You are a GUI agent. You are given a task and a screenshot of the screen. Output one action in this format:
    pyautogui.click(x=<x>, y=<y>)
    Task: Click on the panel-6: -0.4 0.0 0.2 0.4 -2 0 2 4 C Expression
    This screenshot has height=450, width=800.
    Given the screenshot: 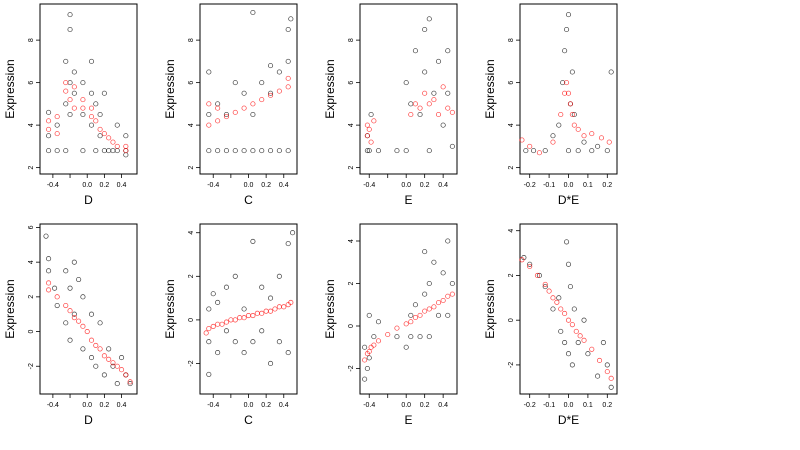 What is the action you would take?
    pyautogui.click(x=230, y=325)
    